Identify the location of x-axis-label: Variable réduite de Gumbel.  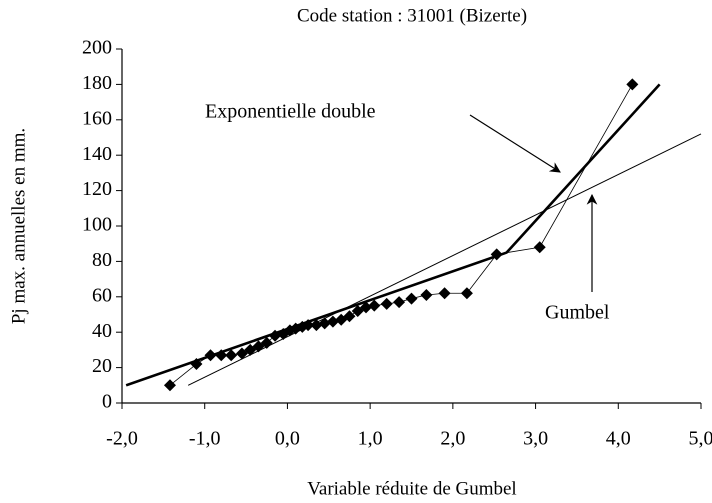
(411, 488).